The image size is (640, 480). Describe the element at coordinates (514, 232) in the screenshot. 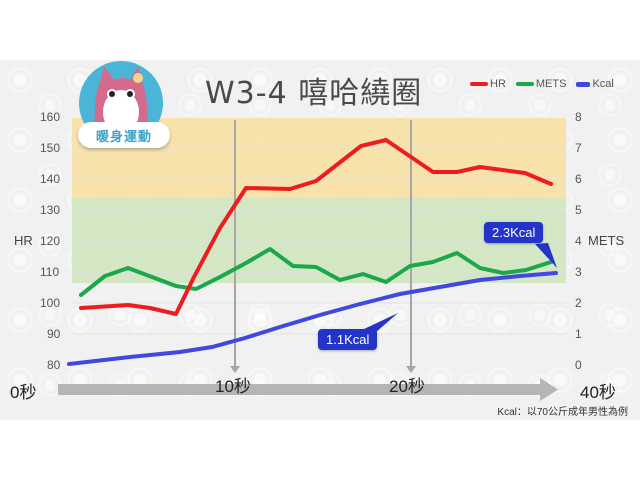

I see `kcal-callout-high: 2.3Kcal` at that location.